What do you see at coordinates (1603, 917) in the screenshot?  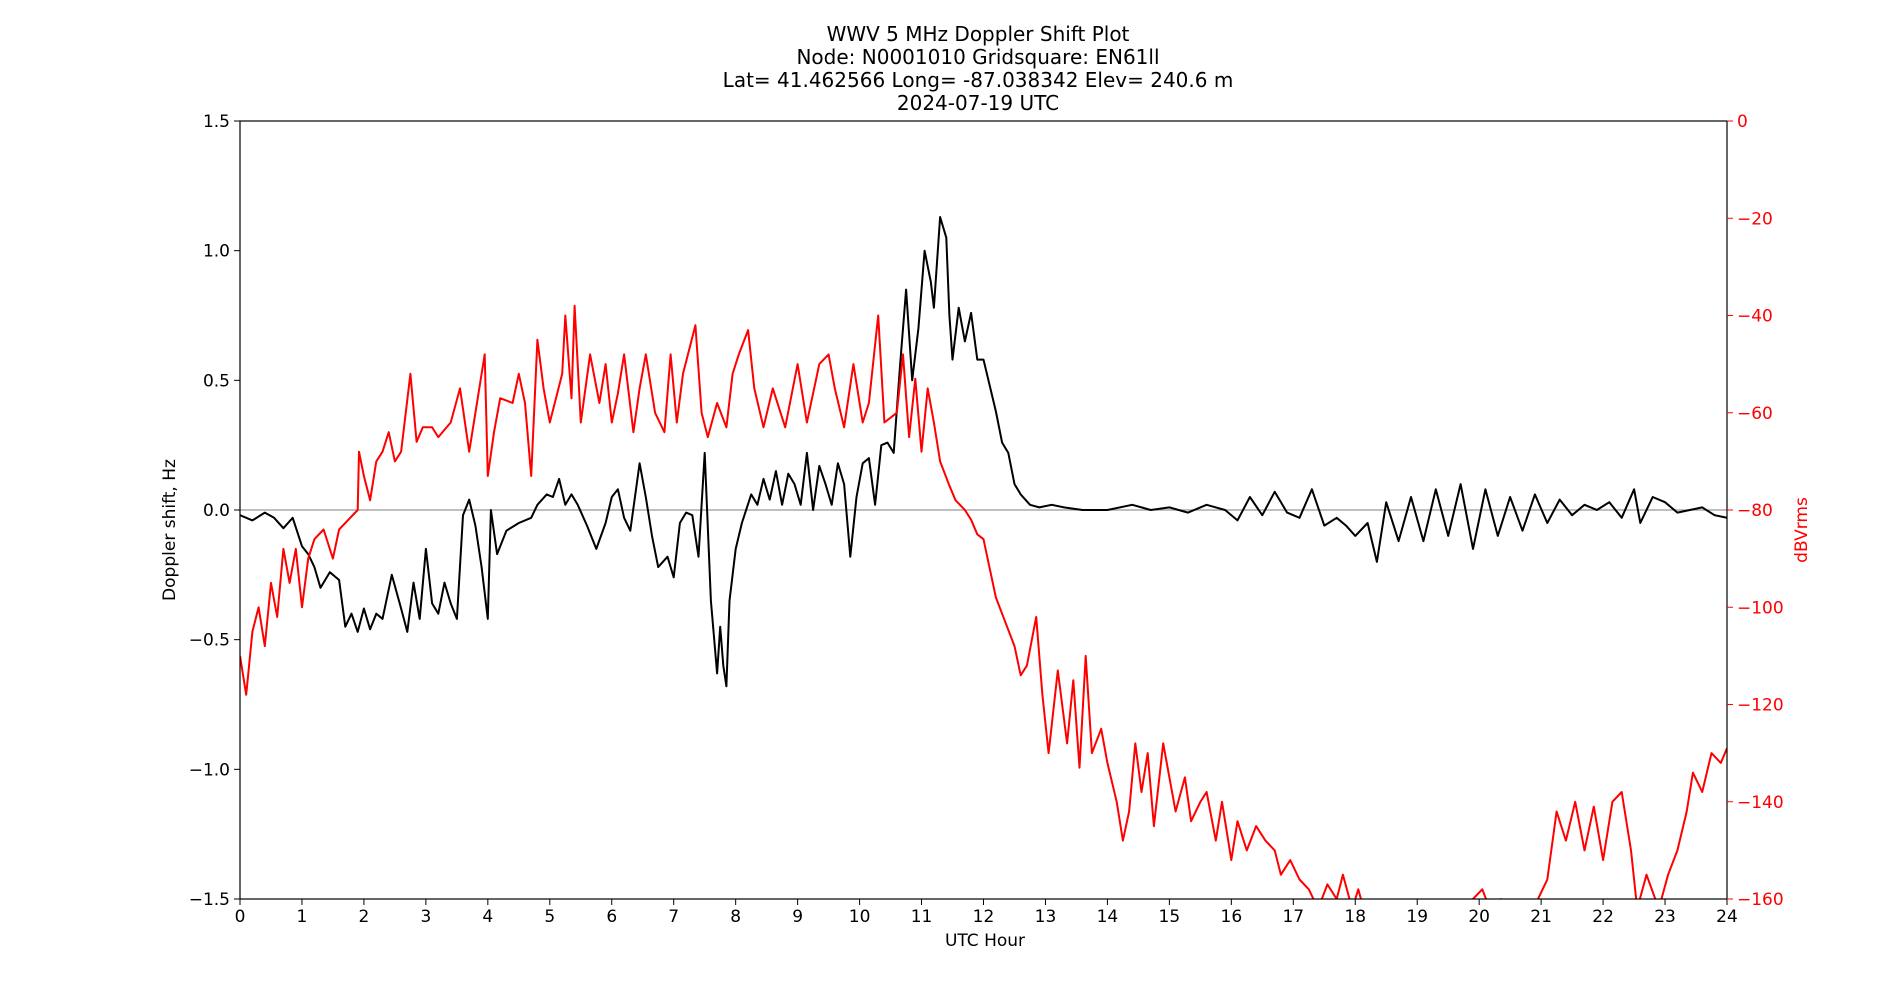 I see `x-tick-label: 22` at bounding box center [1603, 917].